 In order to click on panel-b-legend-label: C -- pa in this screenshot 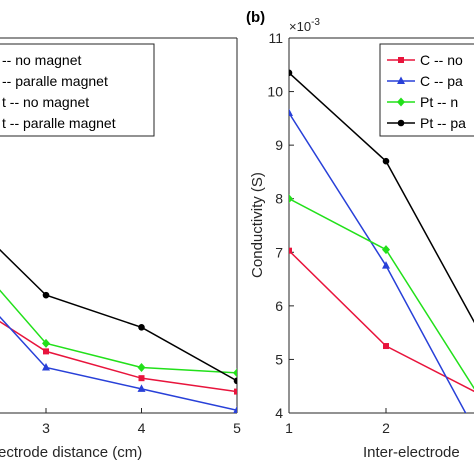, I will do `click(441, 81)`.